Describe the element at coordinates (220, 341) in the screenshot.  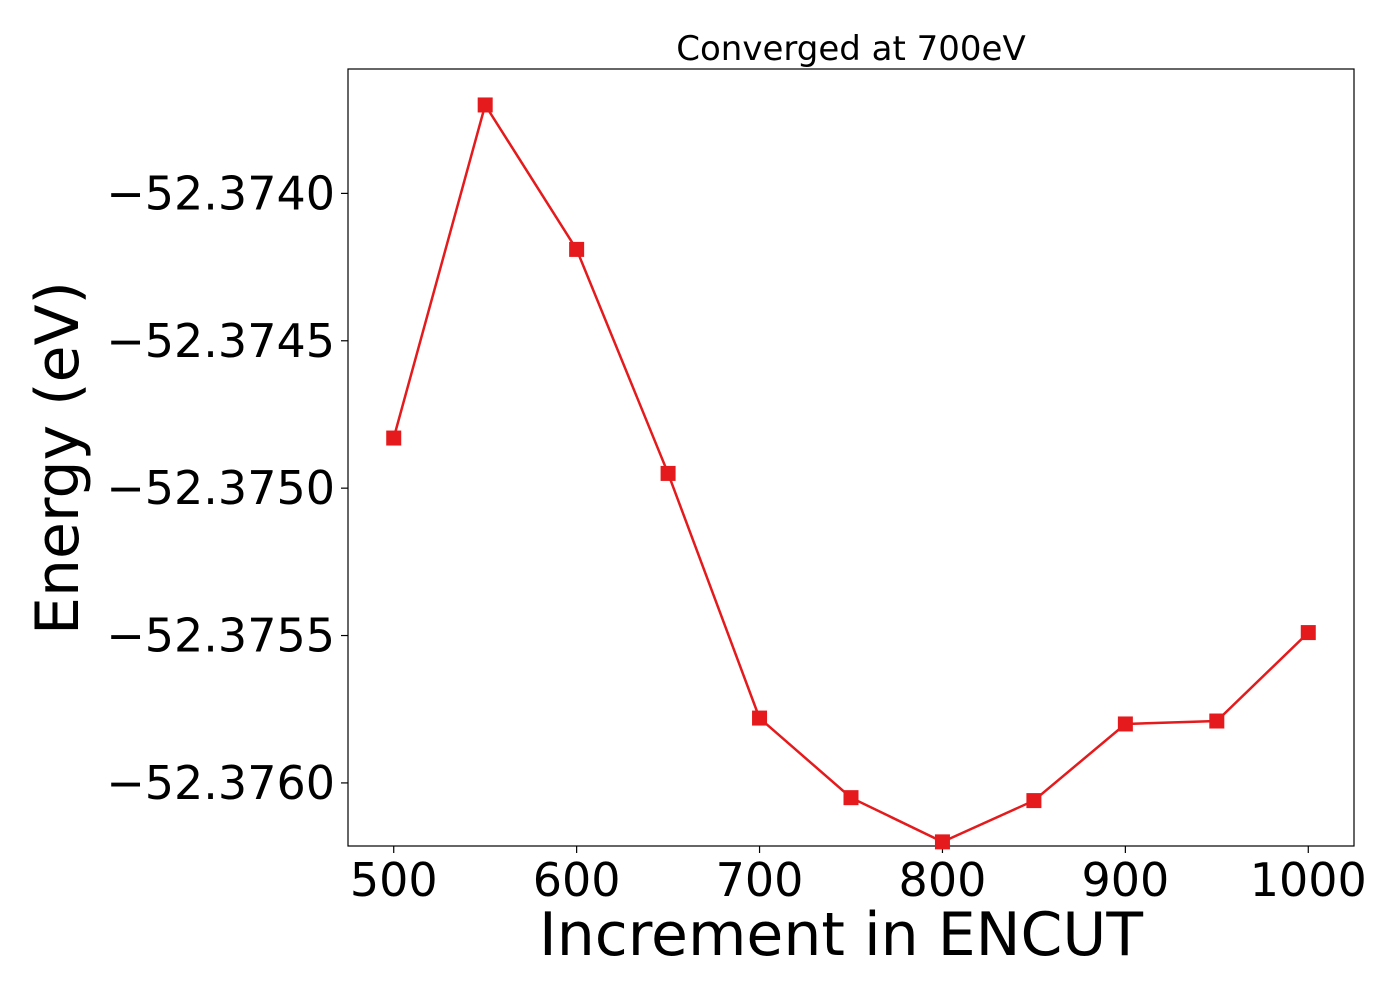
I see `y-tick-label: −52.3745` at that location.